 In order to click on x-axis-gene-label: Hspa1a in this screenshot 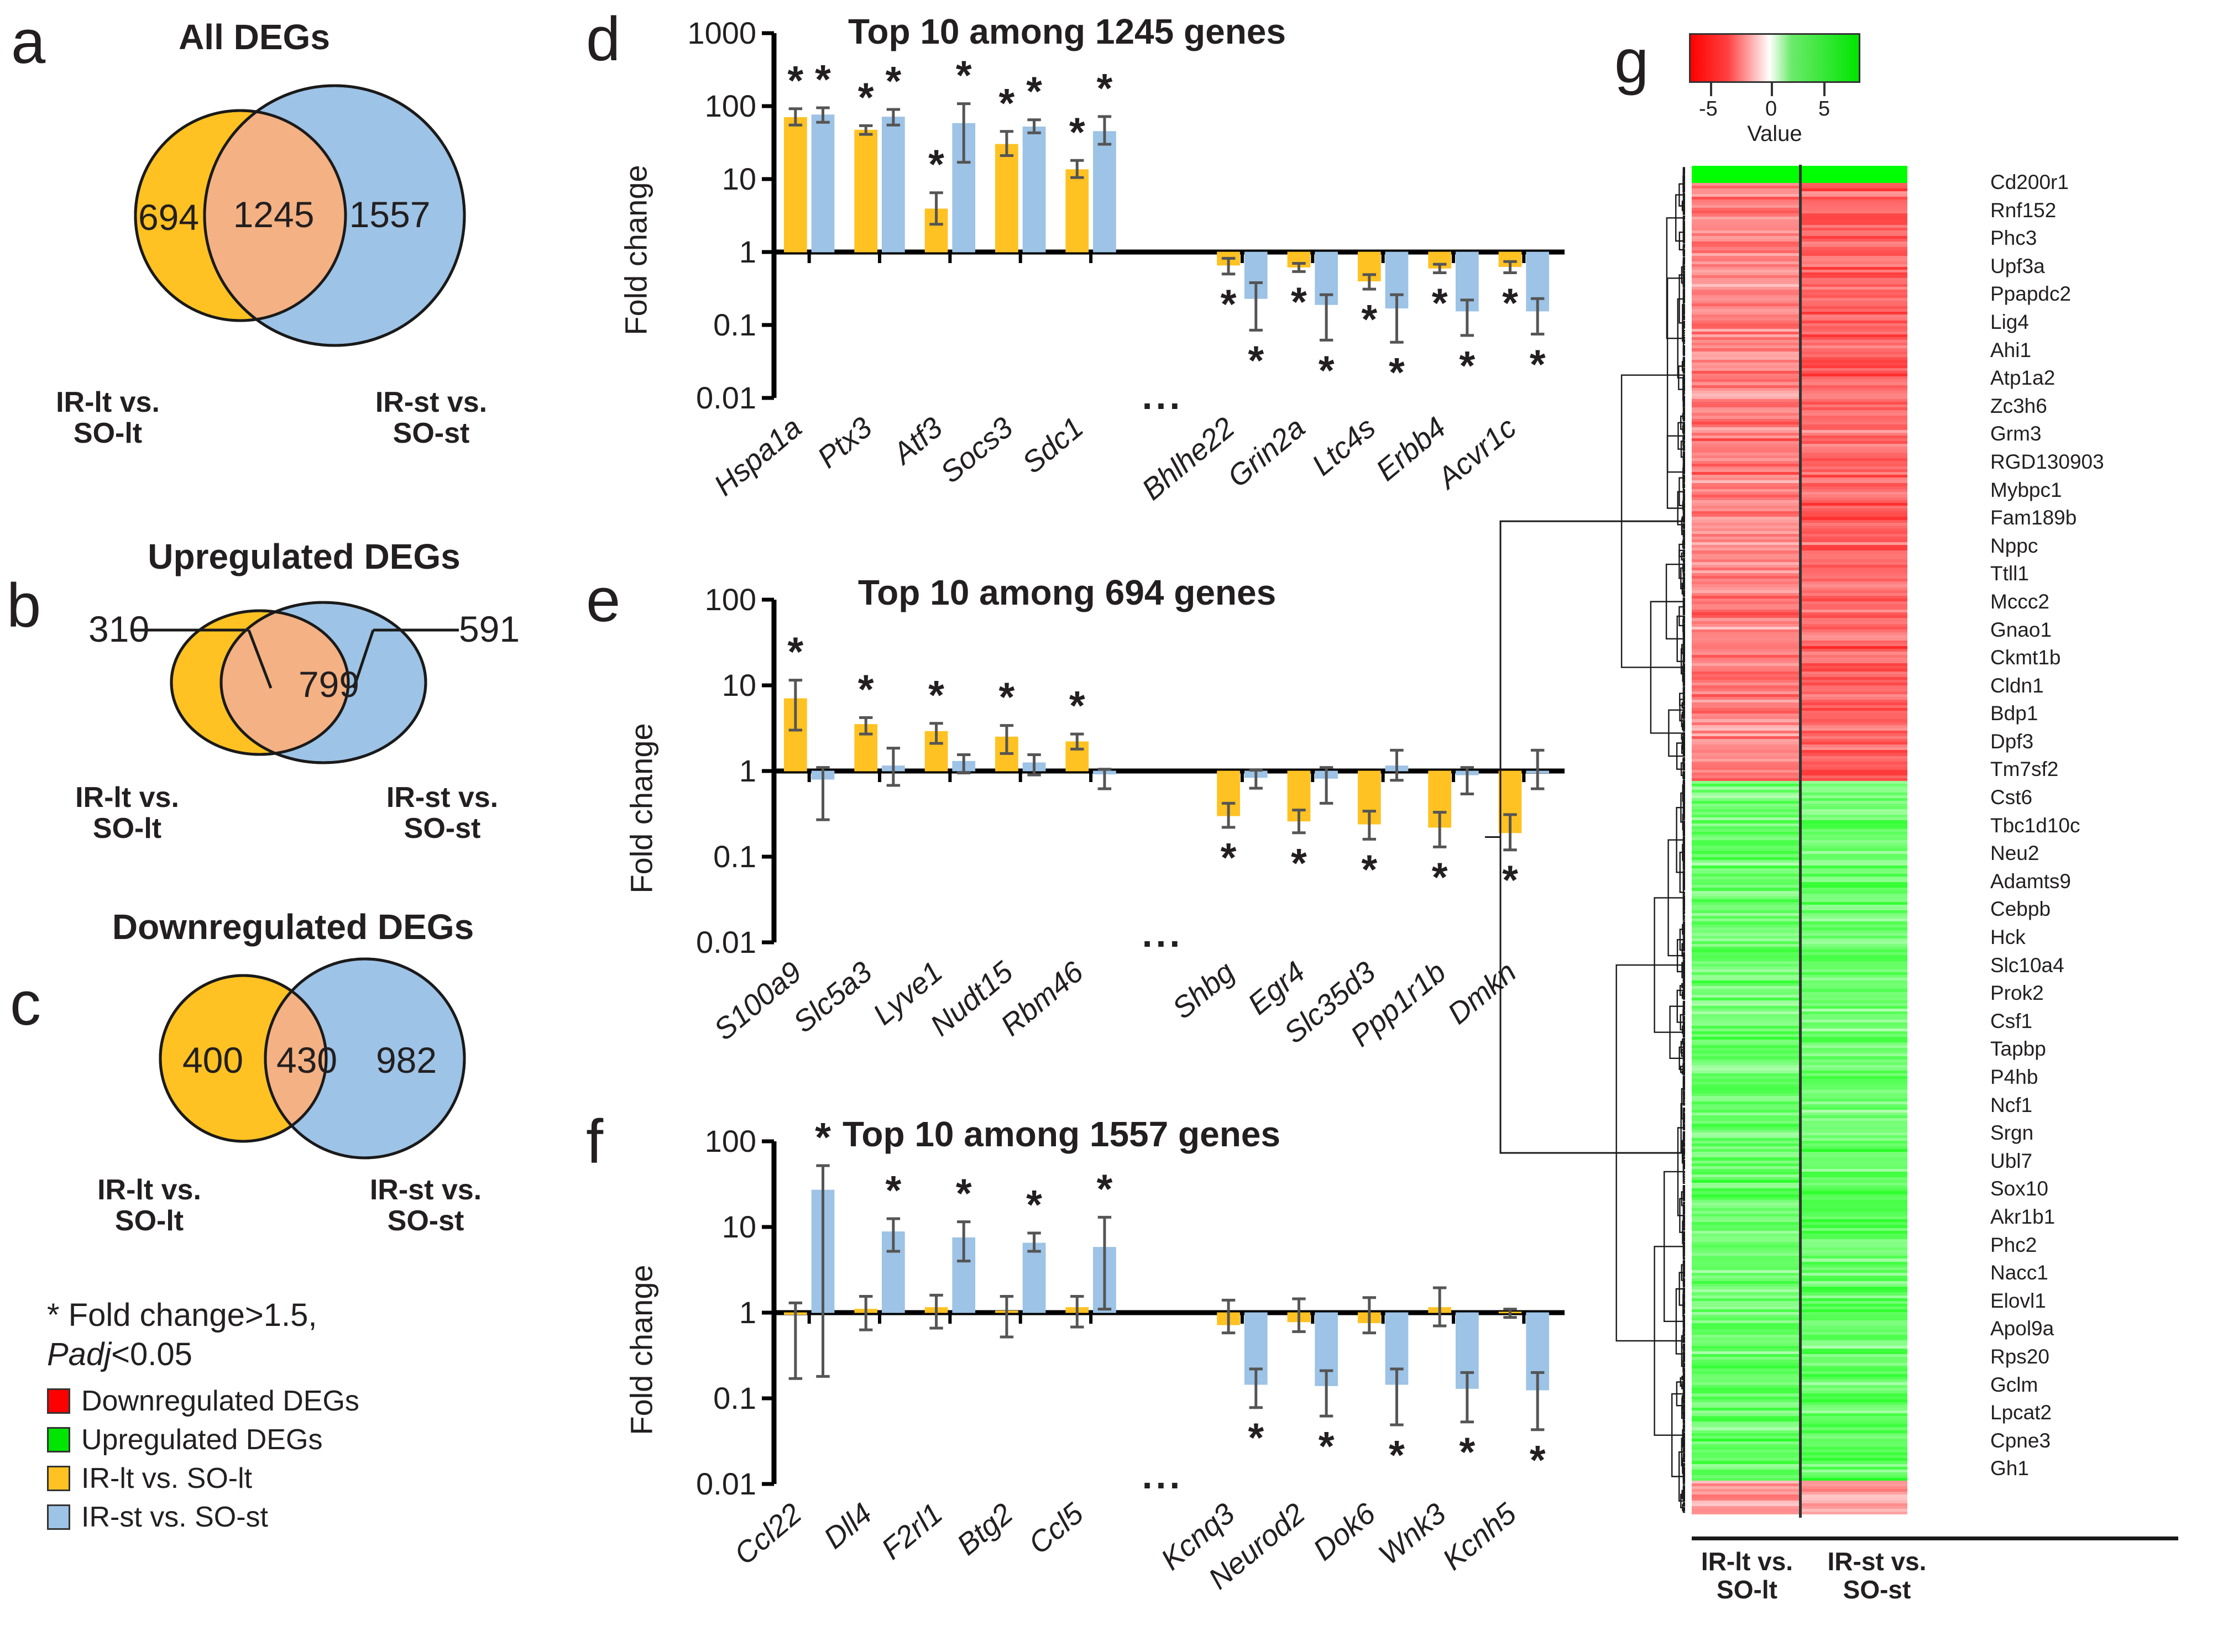, I will do `click(758, 456)`.